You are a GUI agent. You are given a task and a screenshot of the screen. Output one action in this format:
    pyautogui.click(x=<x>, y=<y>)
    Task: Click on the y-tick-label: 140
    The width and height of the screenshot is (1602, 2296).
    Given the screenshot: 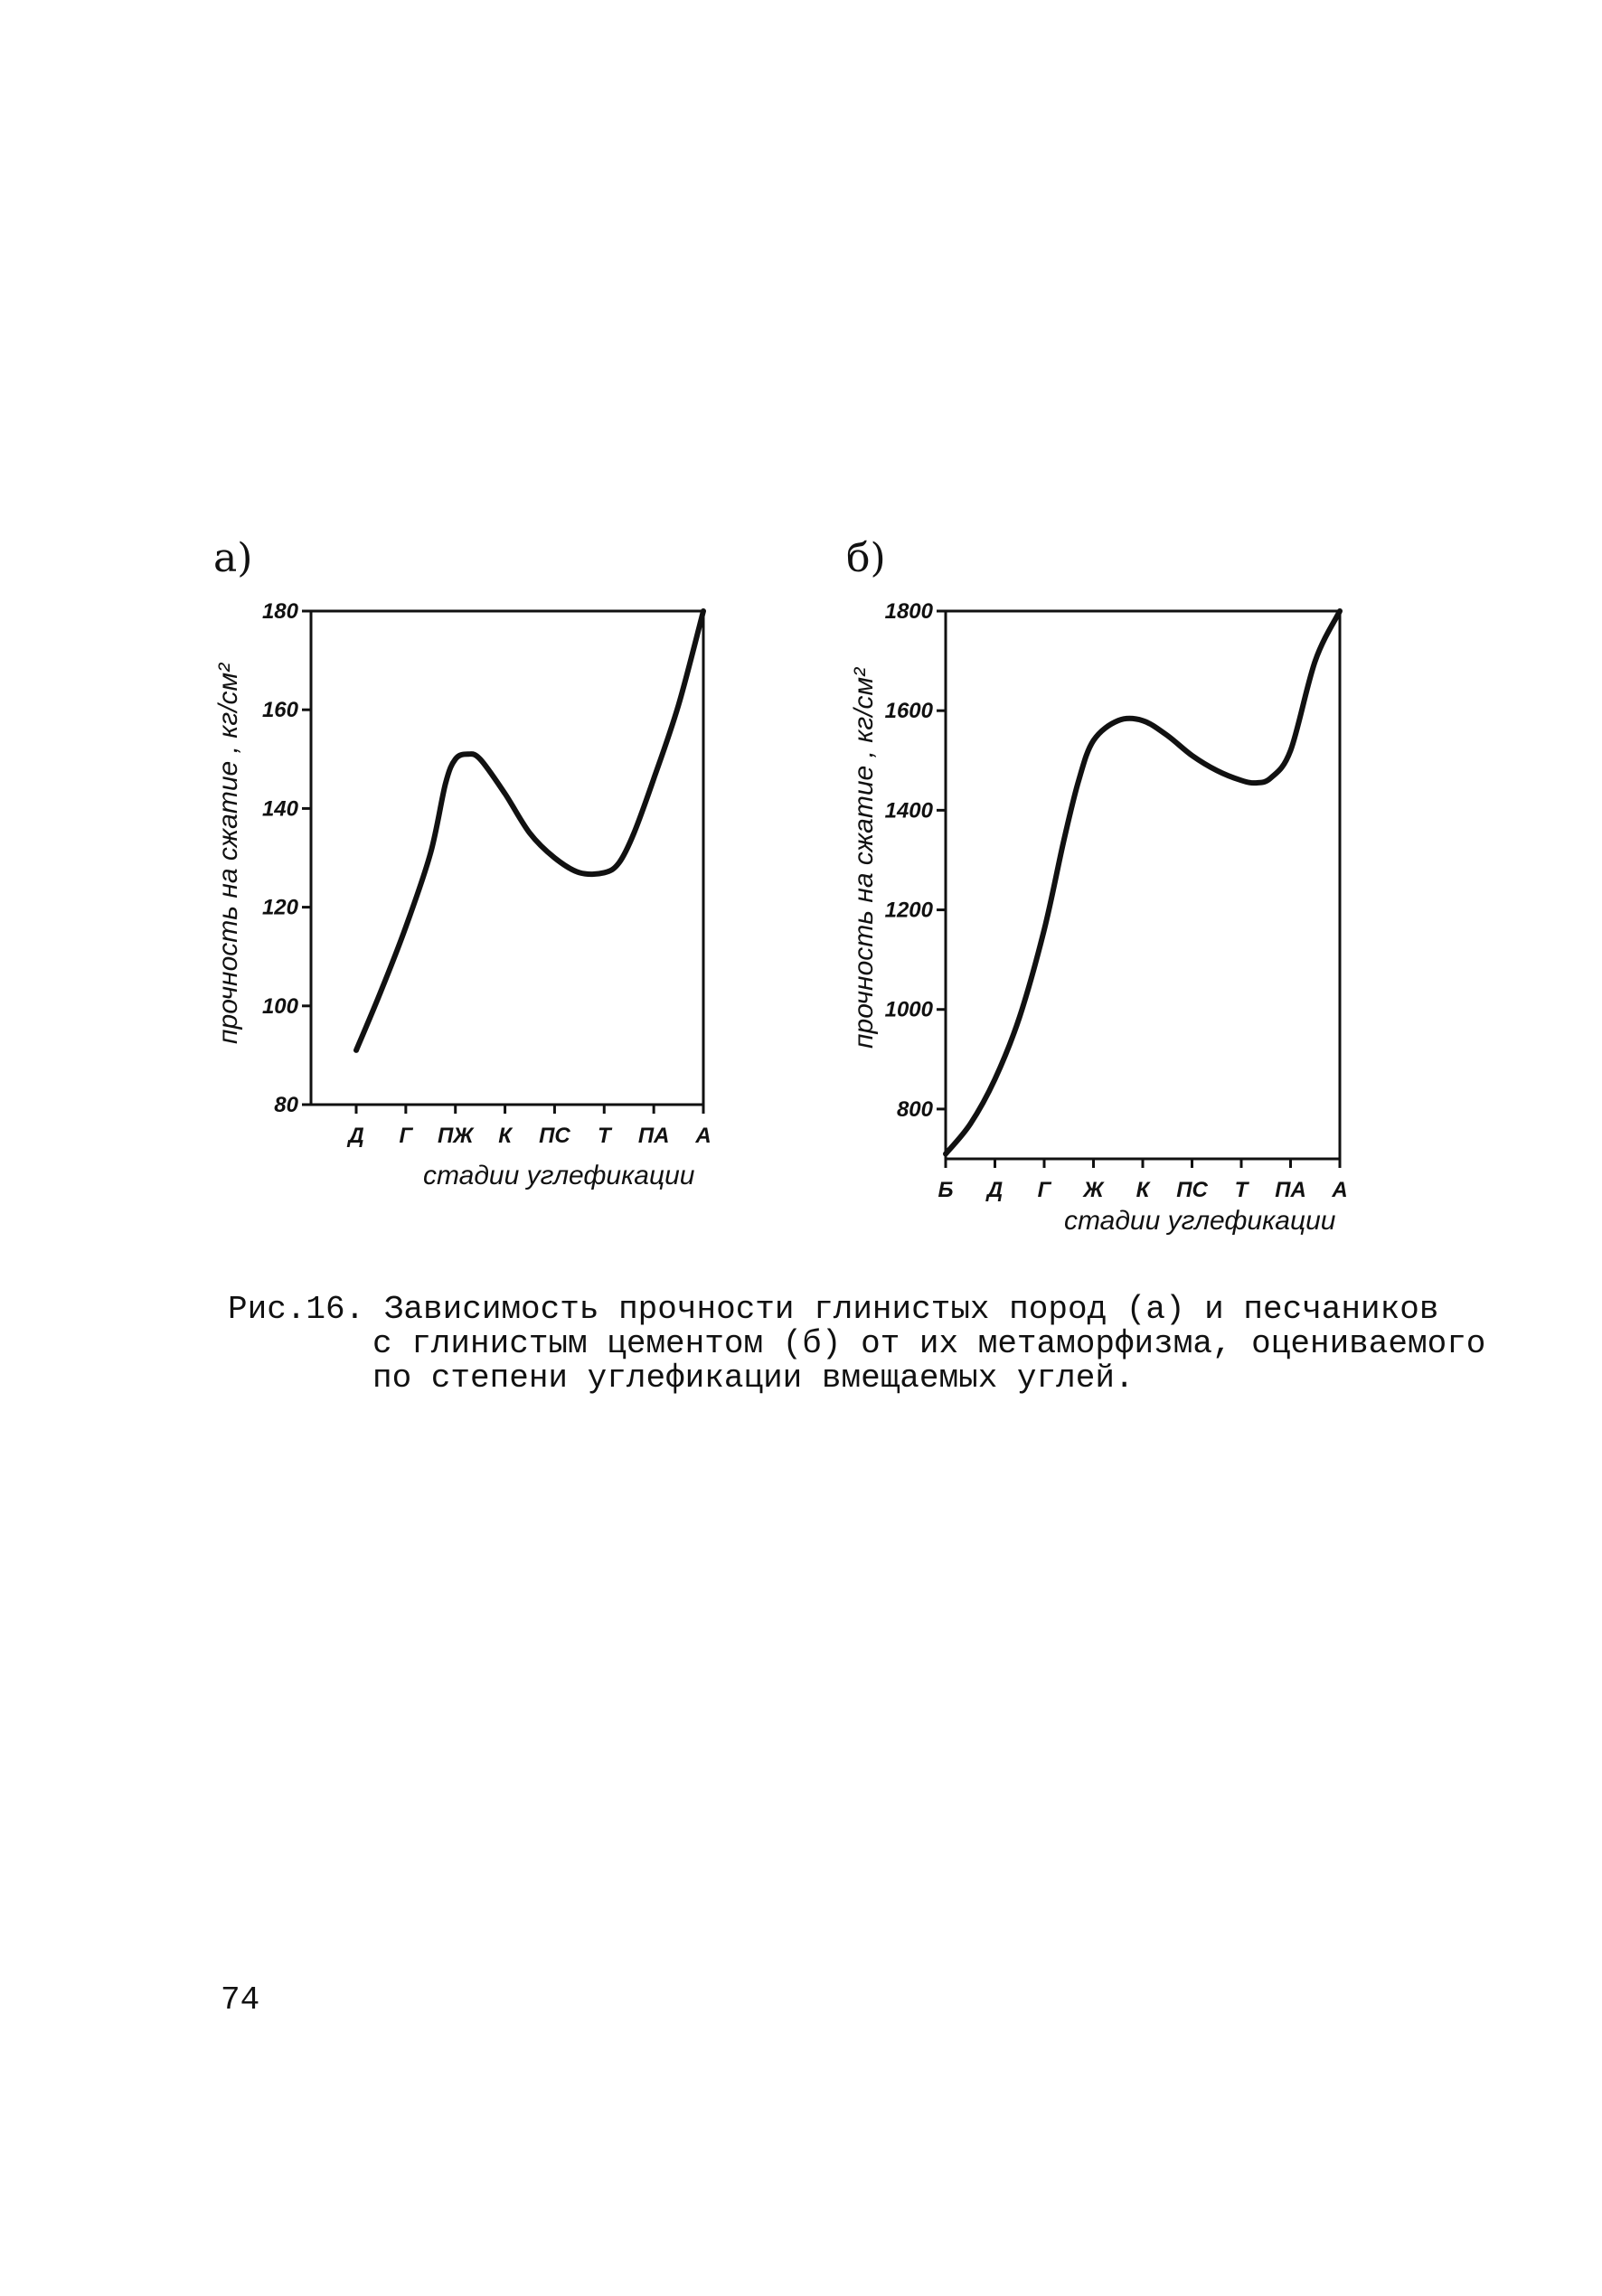 What is the action you would take?
    pyautogui.click(x=280, y=808)
    